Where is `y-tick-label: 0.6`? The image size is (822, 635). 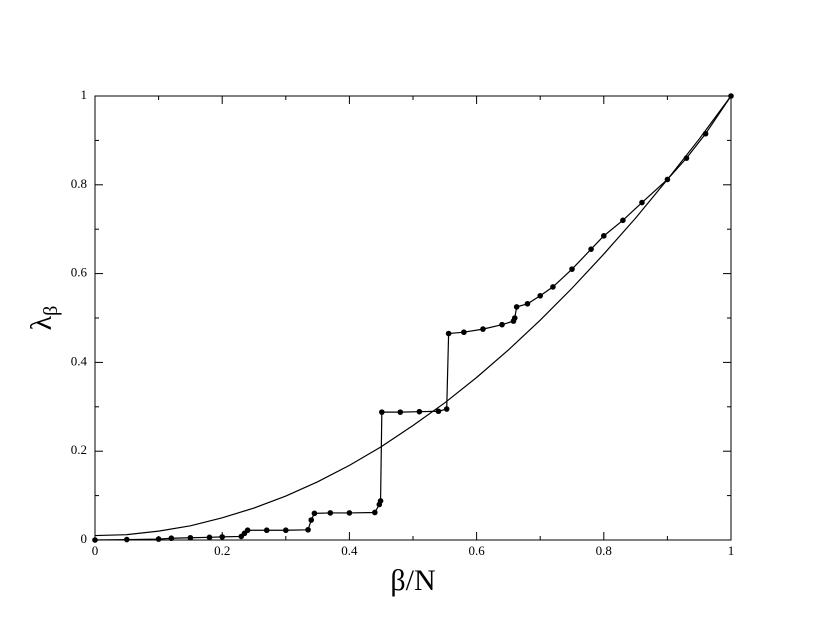 y-tick-label: 0.6 is located at coordinates (79, 272).